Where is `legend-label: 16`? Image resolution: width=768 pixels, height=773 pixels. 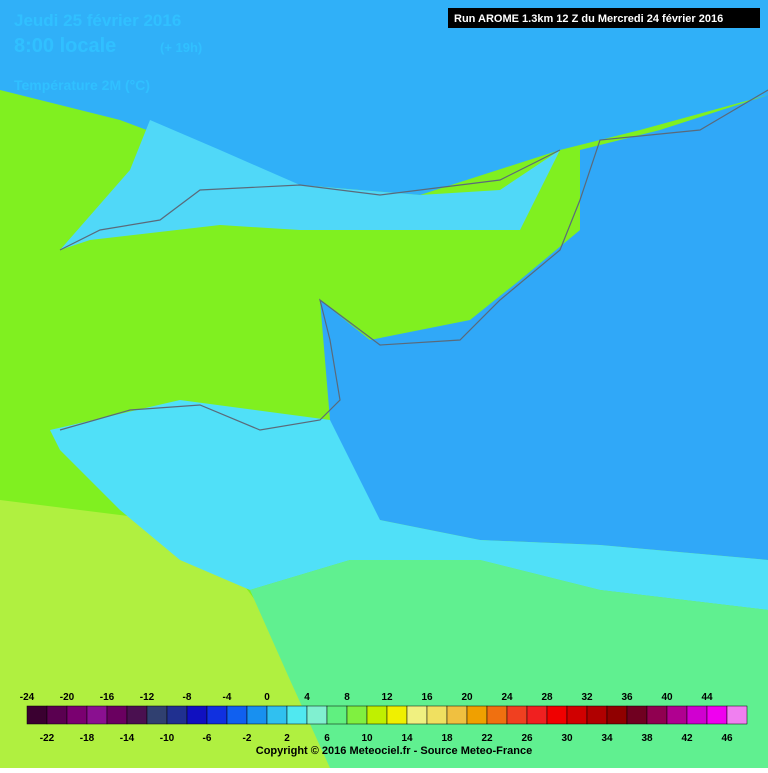 legend-label: 16 is located at coordinates (427, 697).